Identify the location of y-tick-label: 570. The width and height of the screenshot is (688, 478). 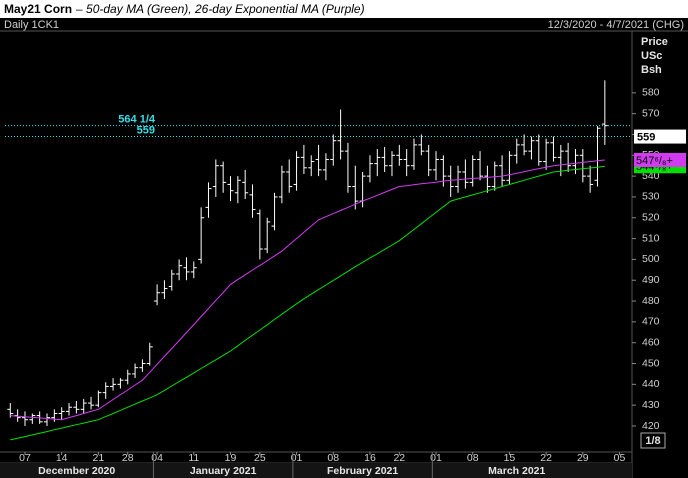
(651, 113).